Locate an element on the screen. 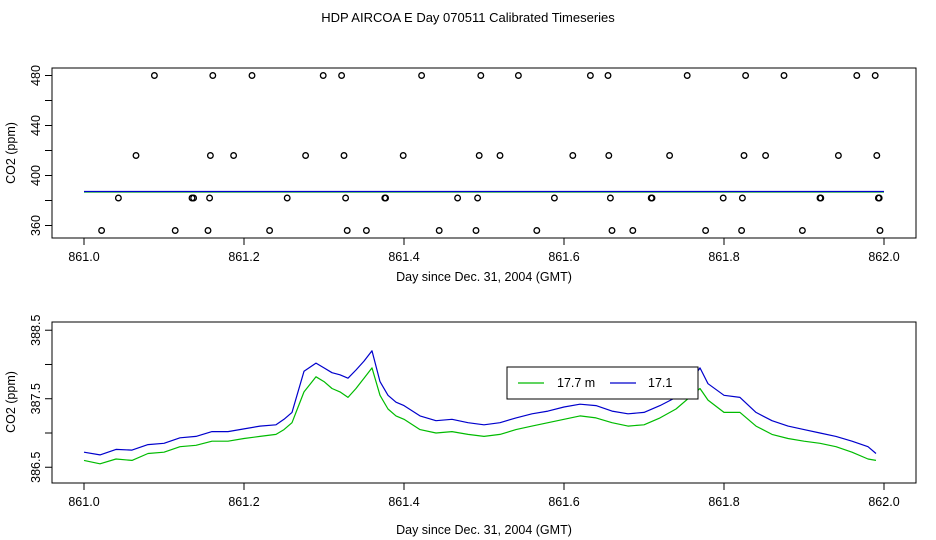  y-tick-label: 388.5 is located at coordinates (36, 330).